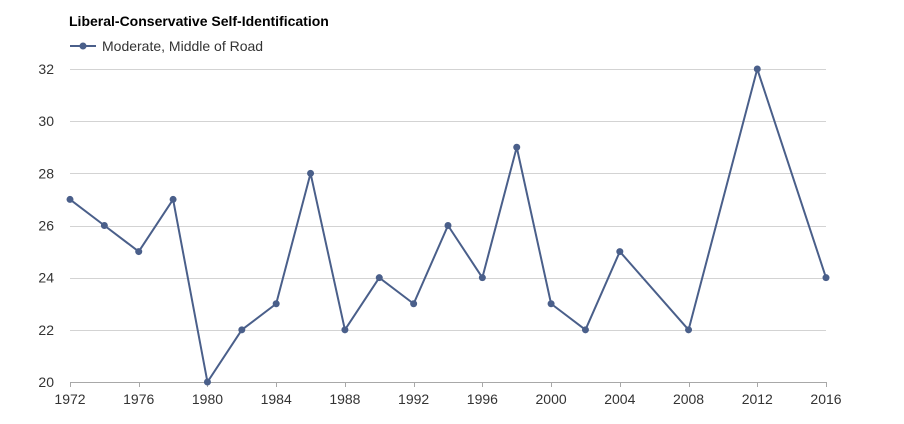 The image size is (904, 424). I want to click on x-tick-label-2012: 2012, so click(757, 399).